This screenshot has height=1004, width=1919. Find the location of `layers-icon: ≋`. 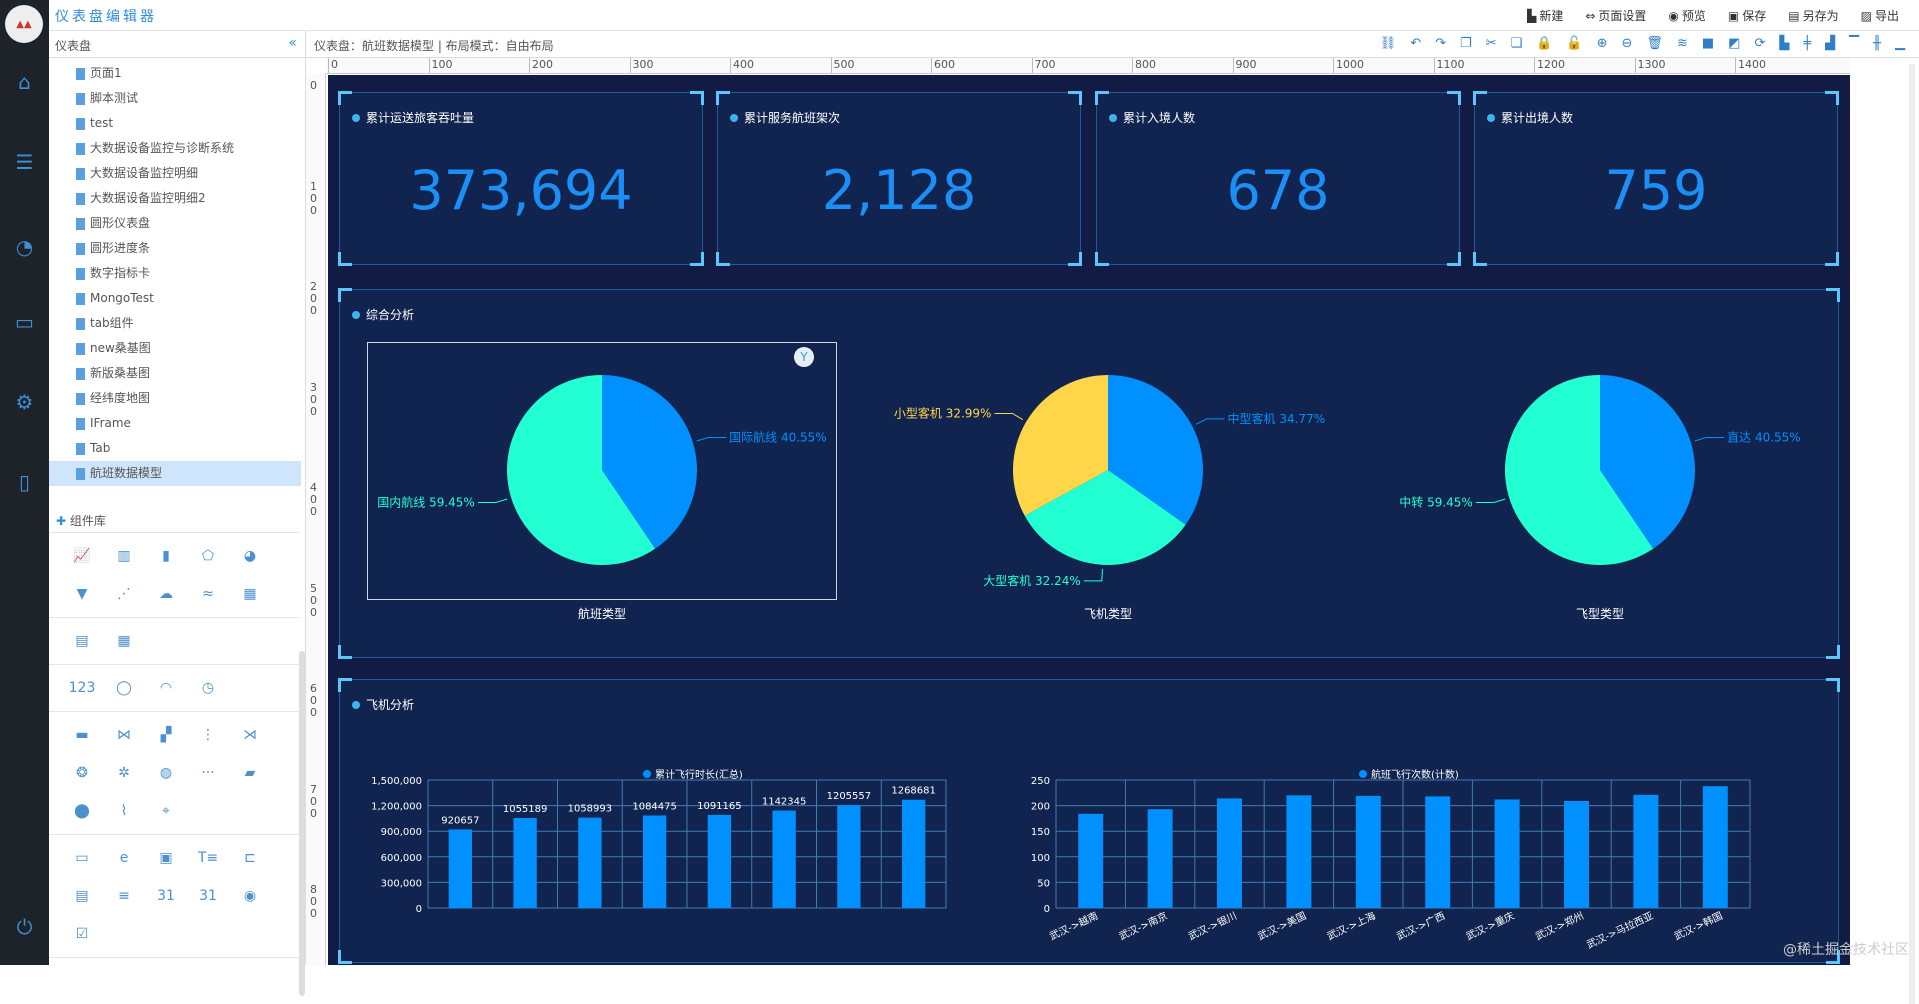

layers-icon: ≋ is located at coordinates (1682, 43).